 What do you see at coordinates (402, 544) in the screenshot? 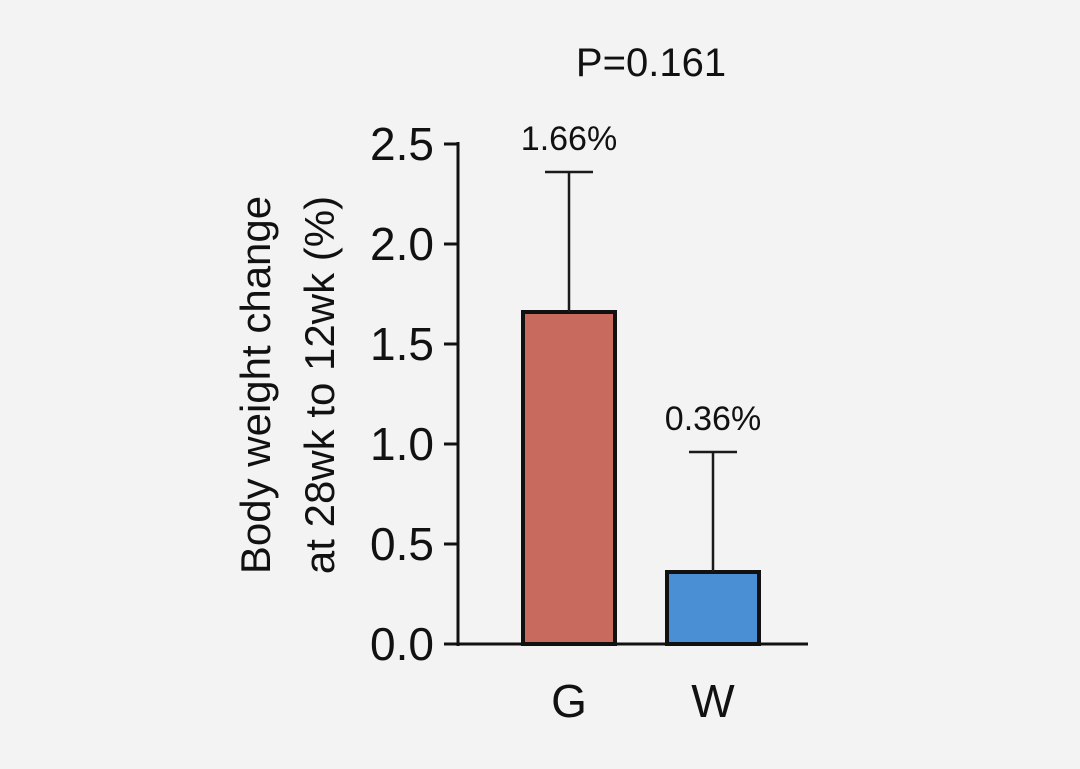
I see `y-tick-label: 0.5` at bounding box center [402, 544].